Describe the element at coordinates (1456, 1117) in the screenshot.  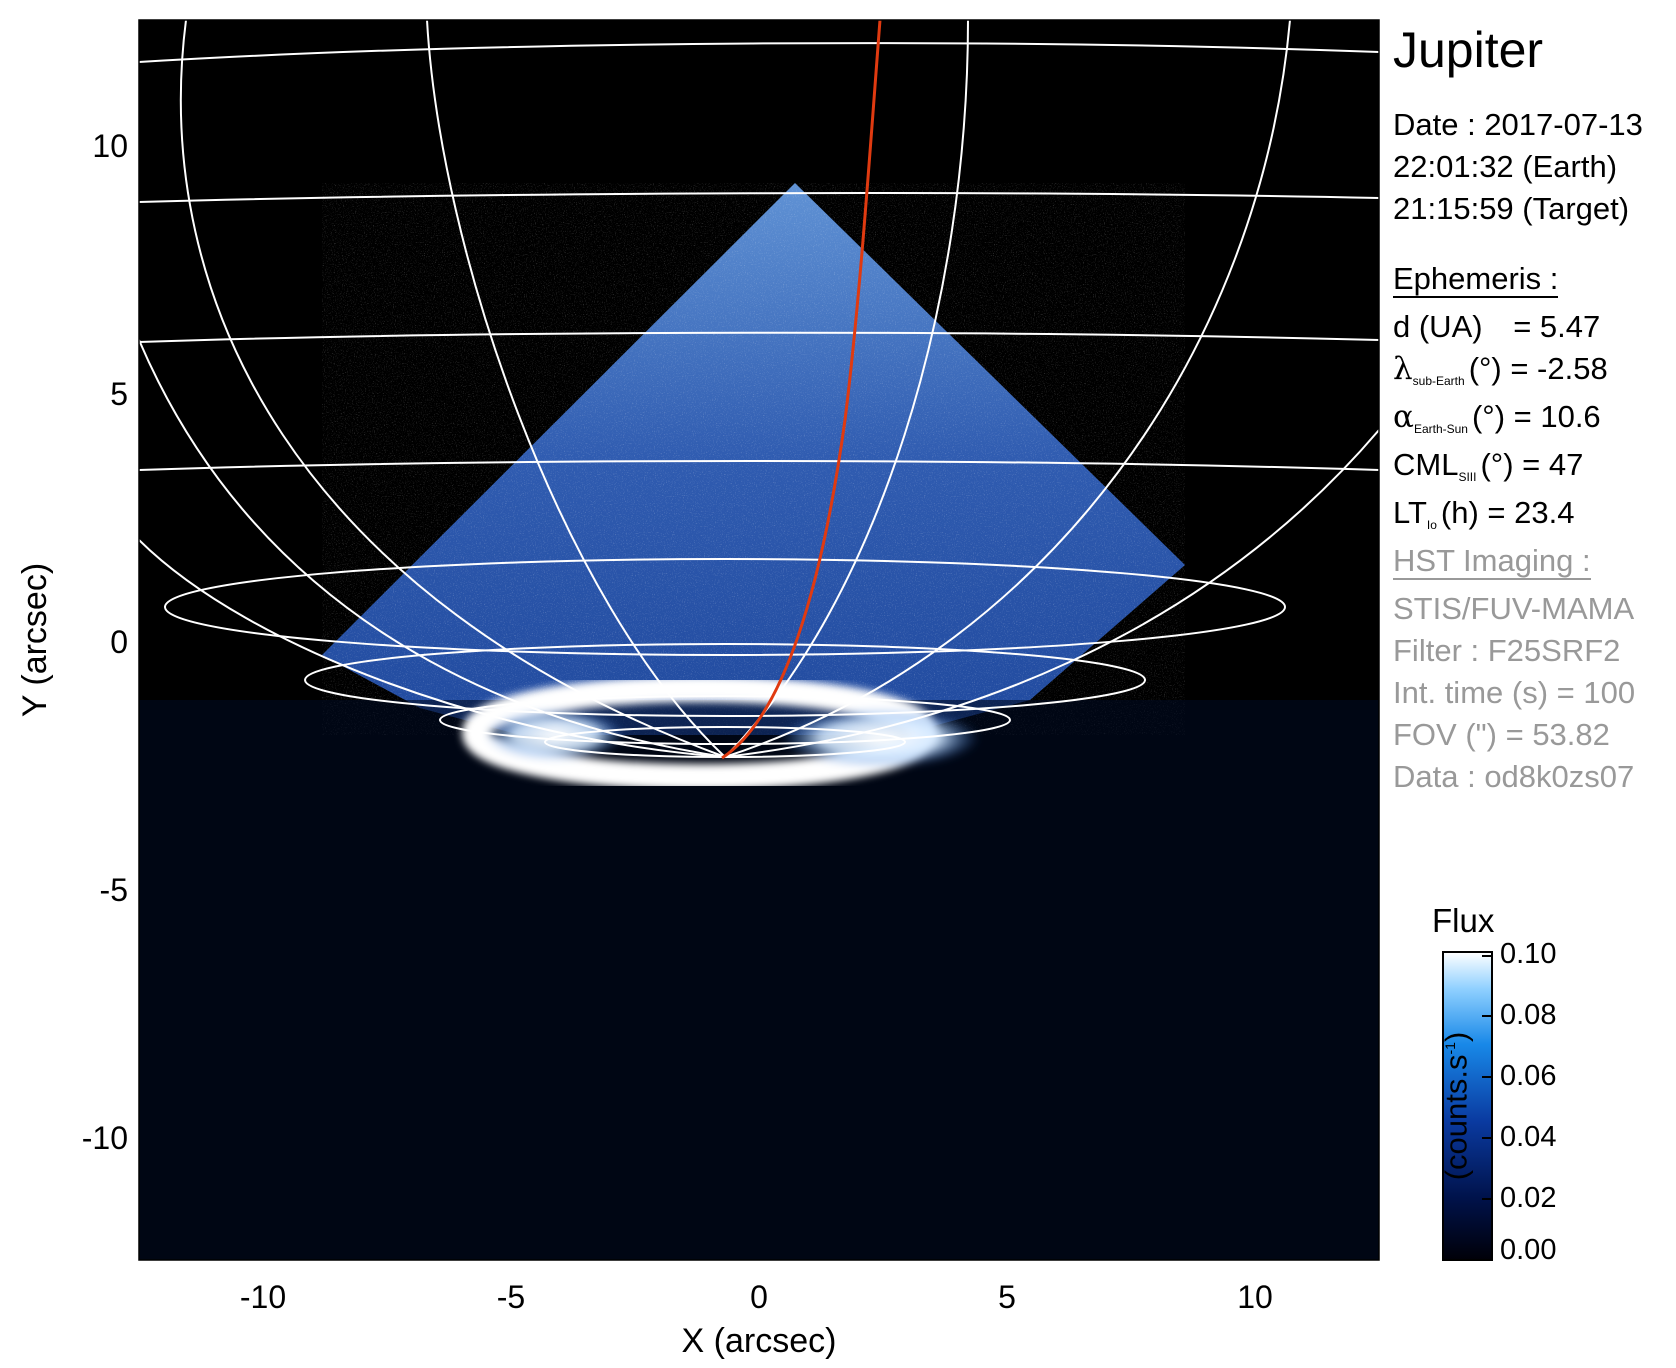
I see `colorbar-unit-main: (counts.s` at that location.